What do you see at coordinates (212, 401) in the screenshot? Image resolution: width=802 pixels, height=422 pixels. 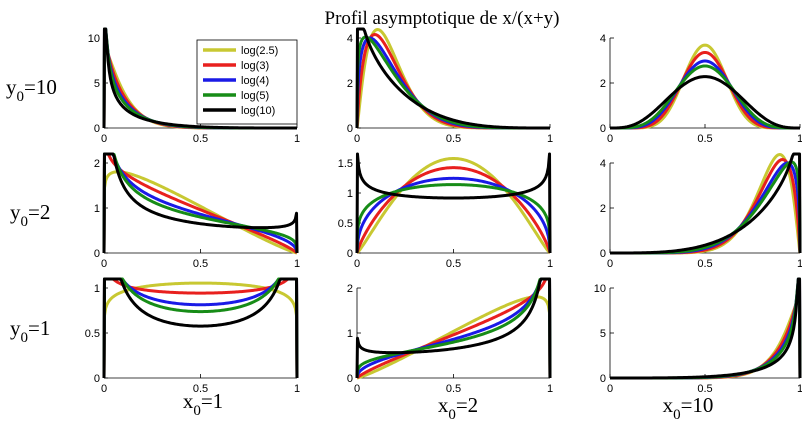 I see `col-label-0-rest: =1` at bounding box center [212, 401].